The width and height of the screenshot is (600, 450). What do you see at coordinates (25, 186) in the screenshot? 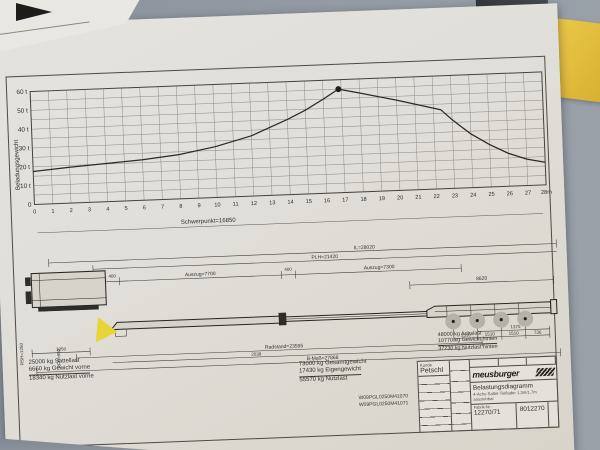
I see `svg-text: 10 t` at bounding box center [25, 186].